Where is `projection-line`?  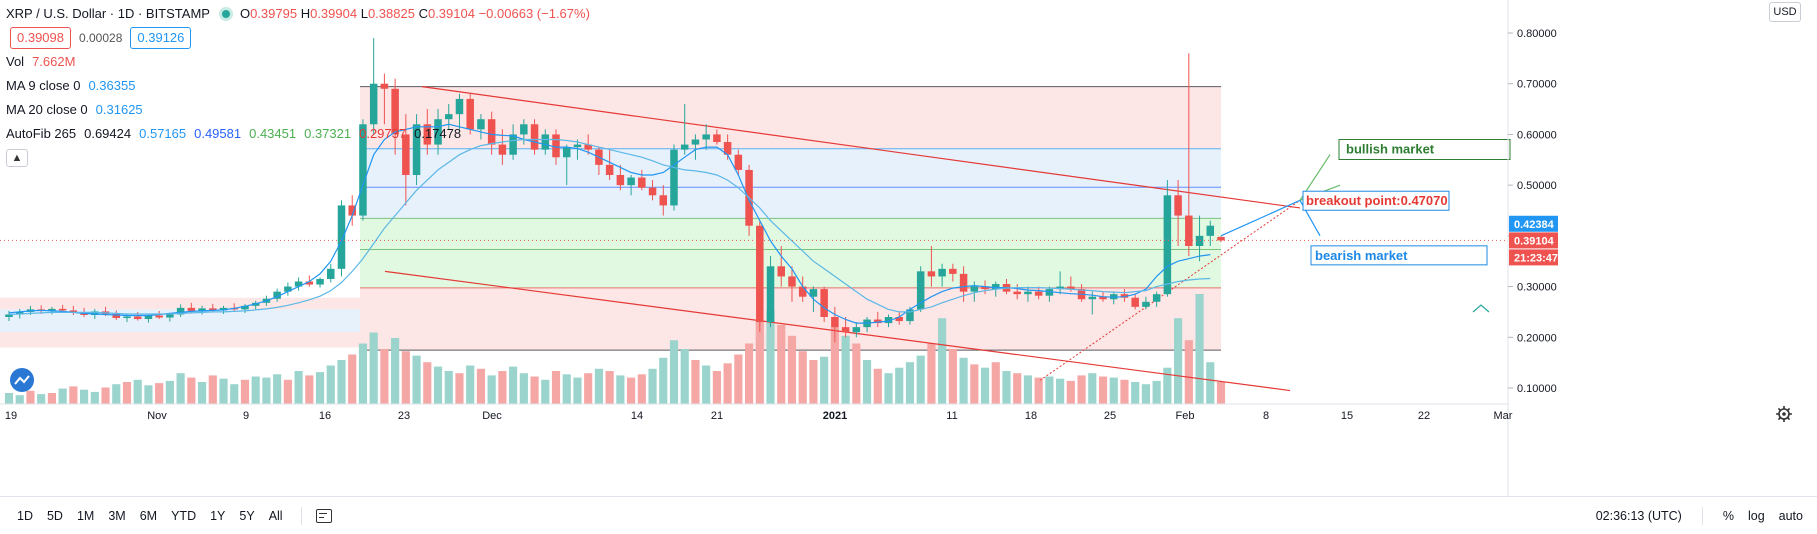
projection-line is located at coordinates (1260, 218).